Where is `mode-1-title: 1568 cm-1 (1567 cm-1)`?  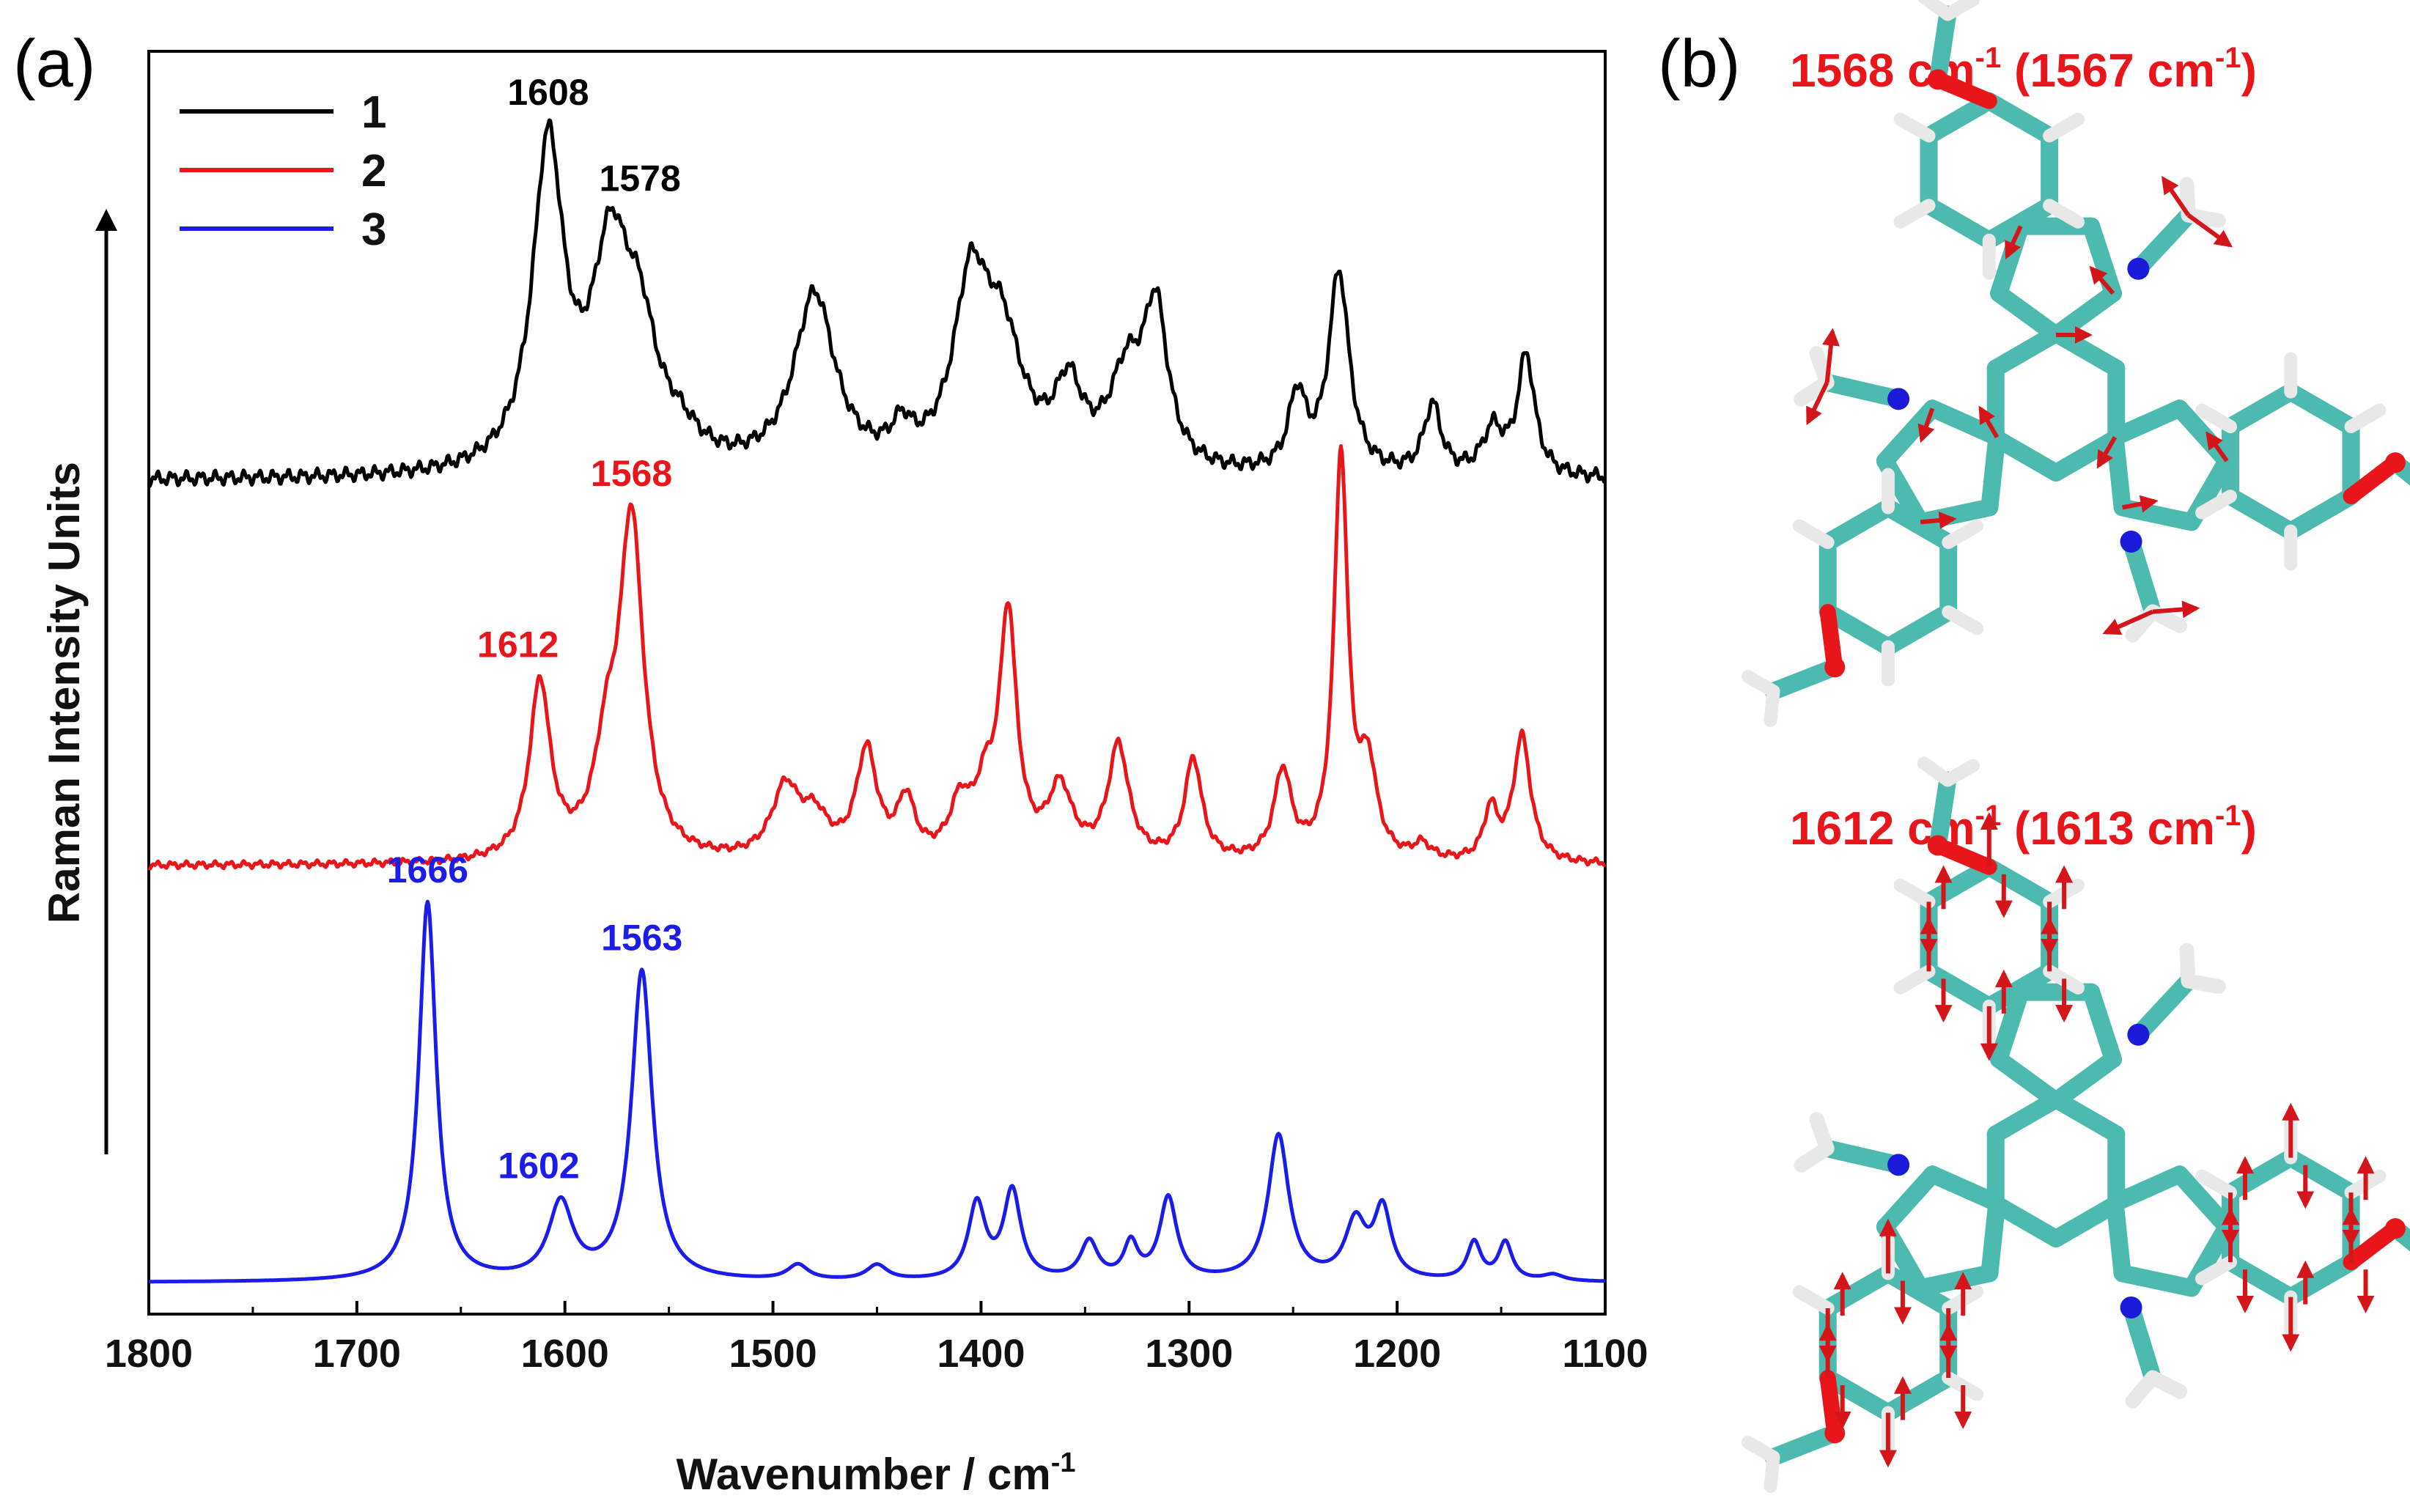
mode-1-title: 1568 cm-1 (1567 cm-1) is located at coordinates (2023, 69).